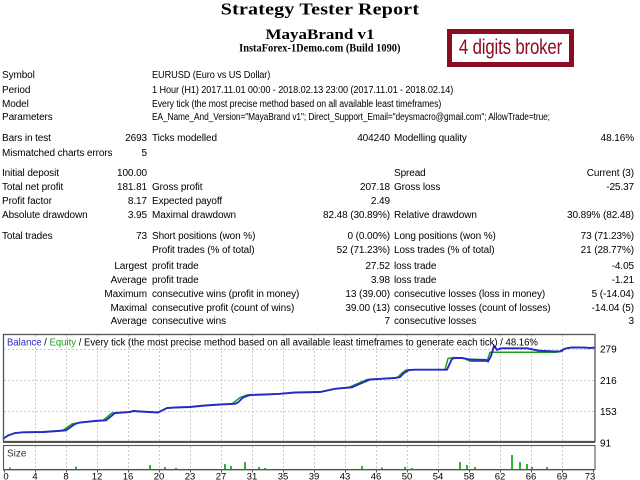  Describe the element at coordinates (97, 476) in the screenshot. I see `svg-text: 12` at that location.